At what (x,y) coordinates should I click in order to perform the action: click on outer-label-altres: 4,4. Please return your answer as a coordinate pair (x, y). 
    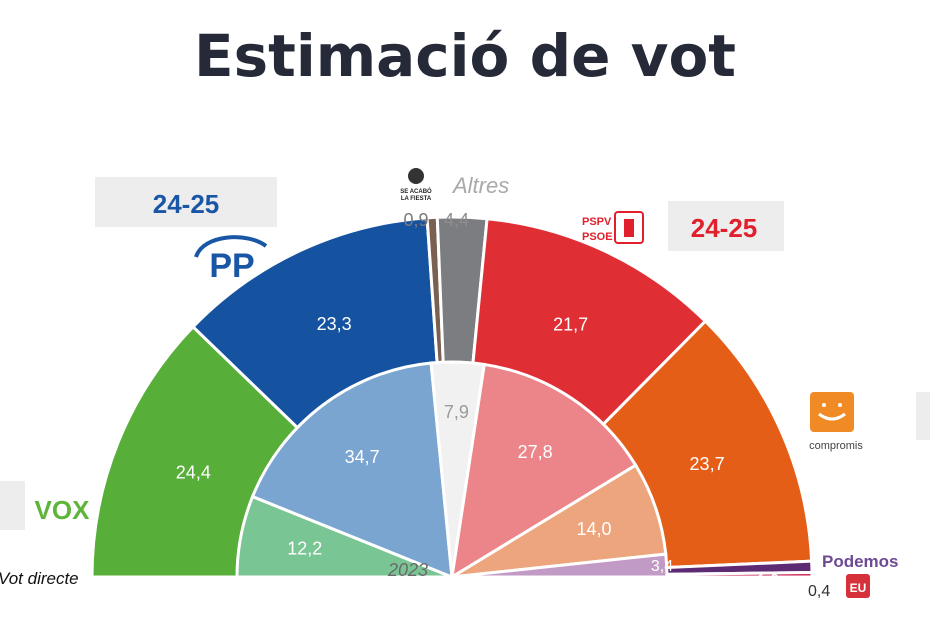
    Looking at the image, I should click on (456, 220).